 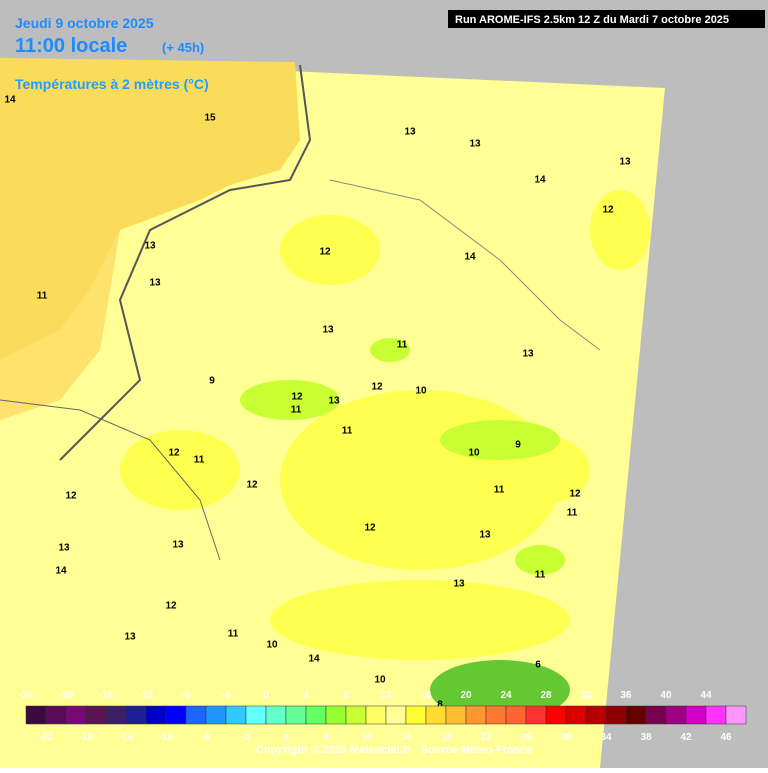 What do you see at coordinates (506, 695) in the screenshot?
I see `legend-label: 24` at bounding box center [506, 695].